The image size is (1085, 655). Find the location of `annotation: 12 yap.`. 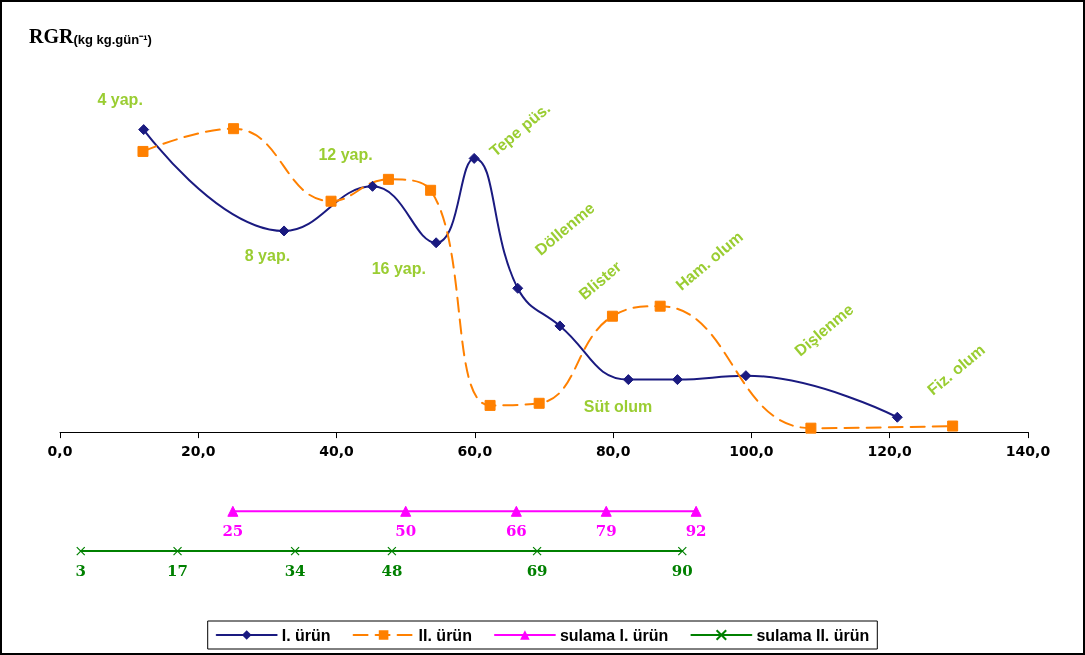

annotation: 12 yap. is located at coordinates (345, 154).